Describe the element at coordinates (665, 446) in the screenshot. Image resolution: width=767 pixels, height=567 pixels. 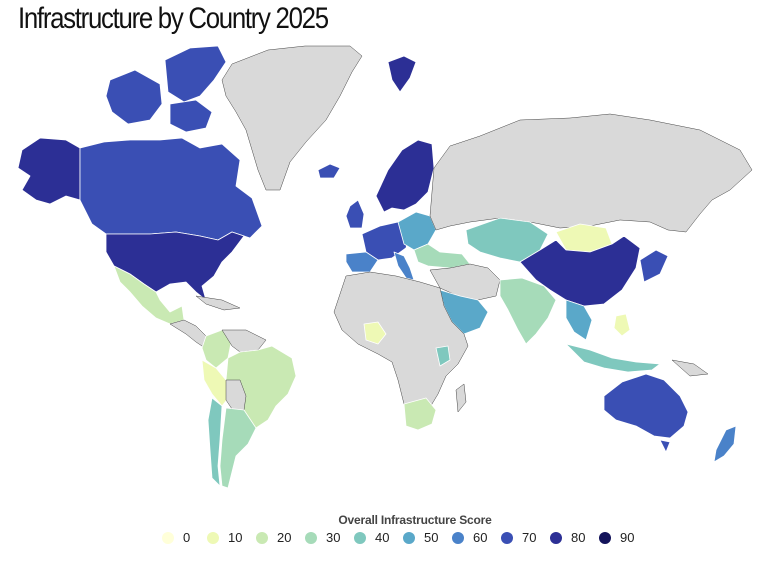
I see `region-tasmania` at that location.